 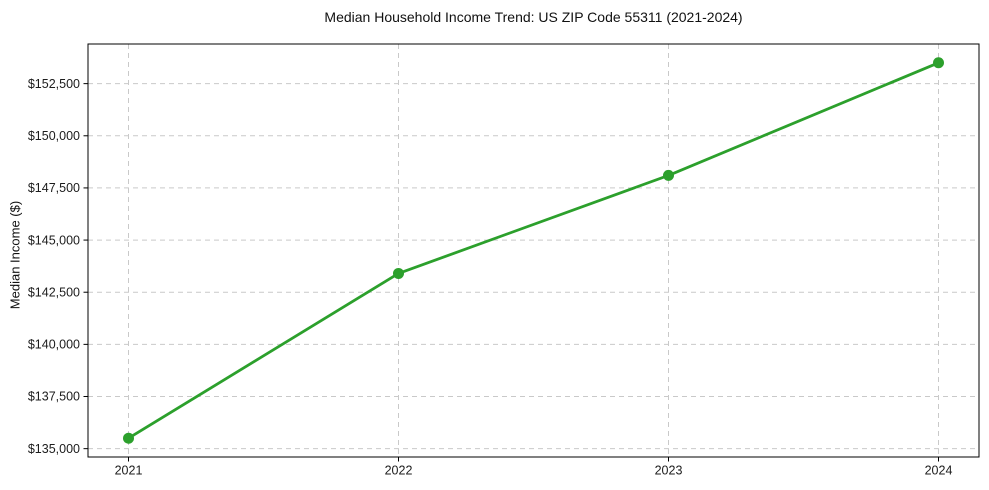 I want to click on data-point-2024, so click(x=938, y=63).